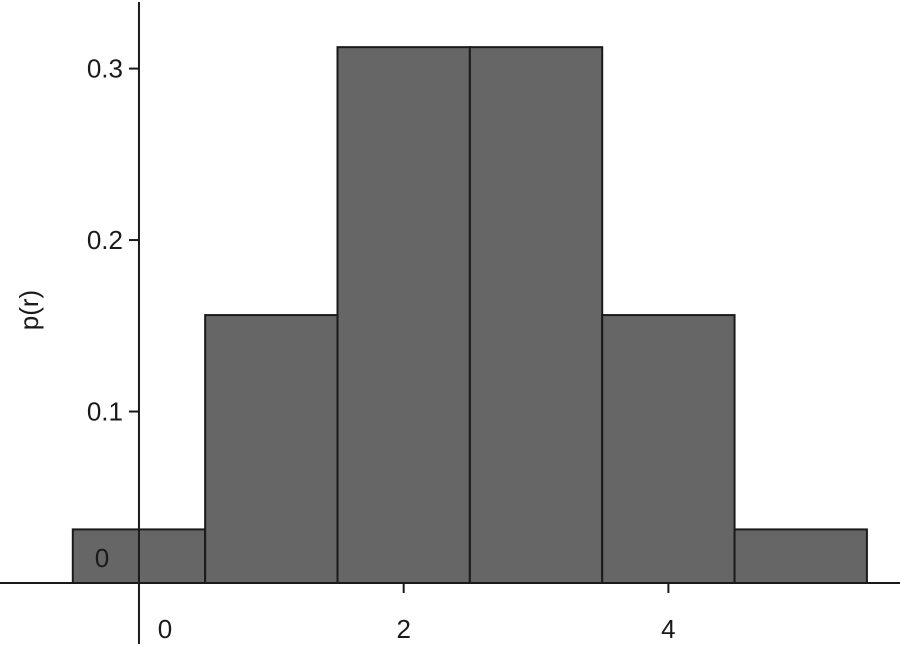 This screenshot has height=646, width=900. I want to click on y-tick-label: 0.1, so click(105, 412).